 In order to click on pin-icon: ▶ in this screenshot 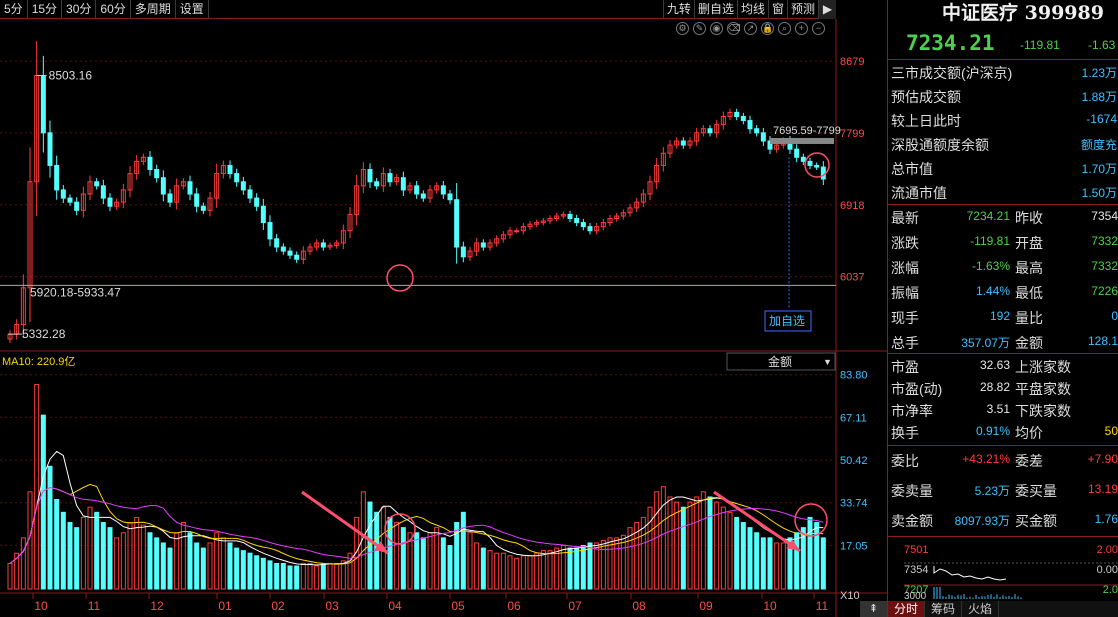, I will do `click(827, 9)`.